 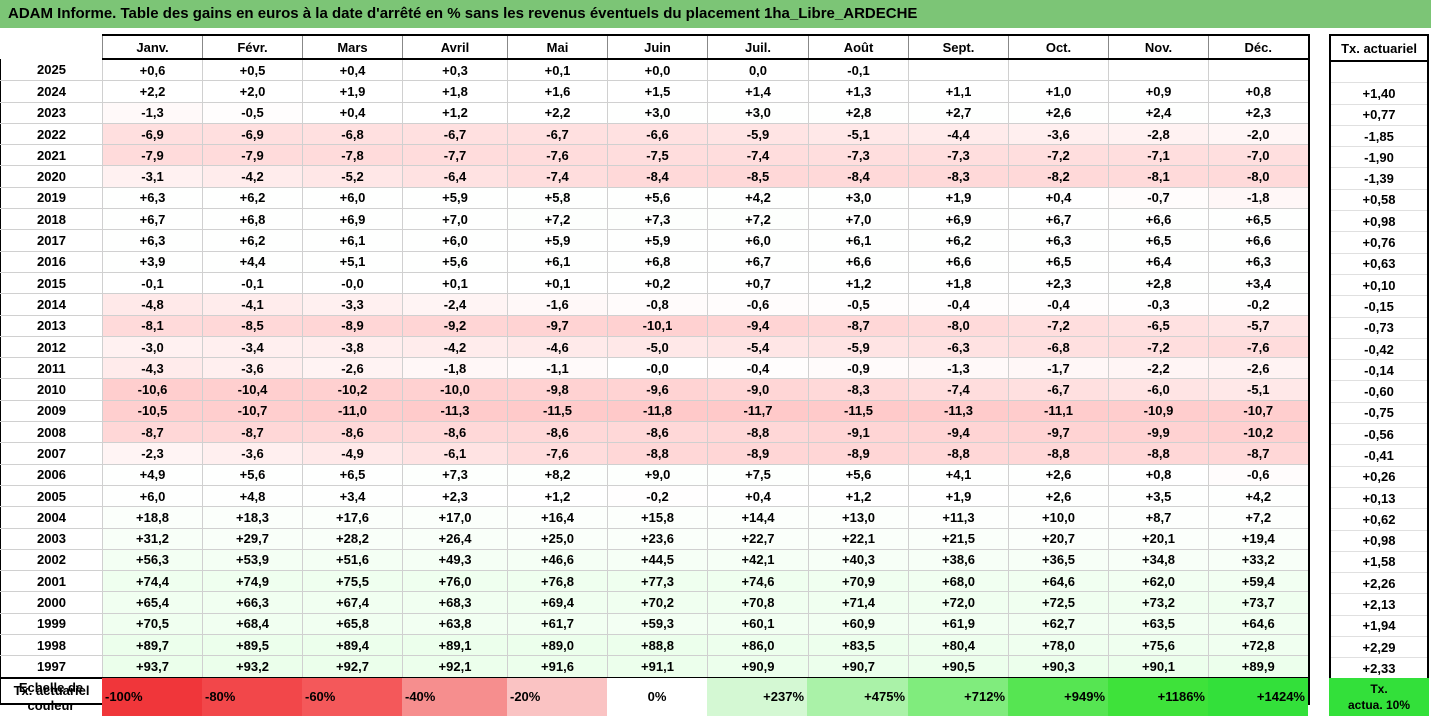 I want to click on actuarial-scale-line2: actua. 10%, so click(x=1379, y=705).